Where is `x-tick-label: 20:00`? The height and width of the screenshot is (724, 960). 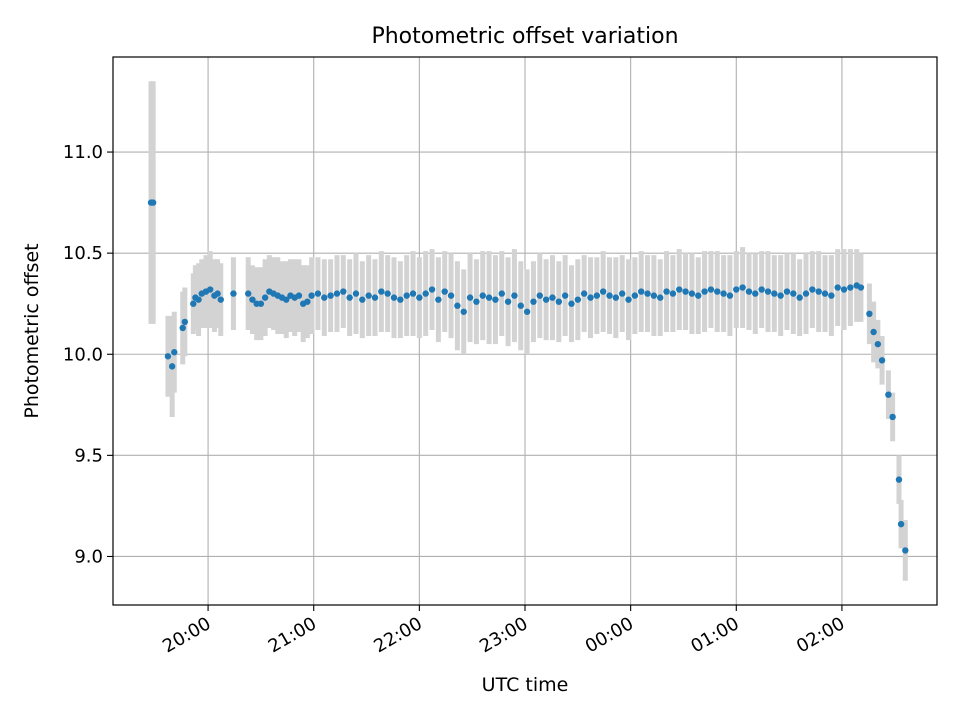 x-tick-label: 20:00 is located at coordinates (186, 635).